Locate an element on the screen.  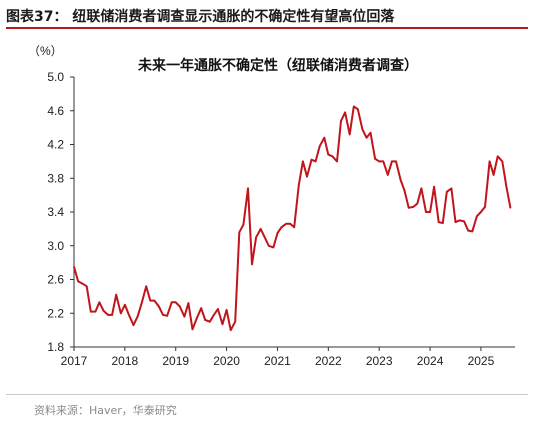
y-tick-label: 3.8 is located at coordinates (55, 178).